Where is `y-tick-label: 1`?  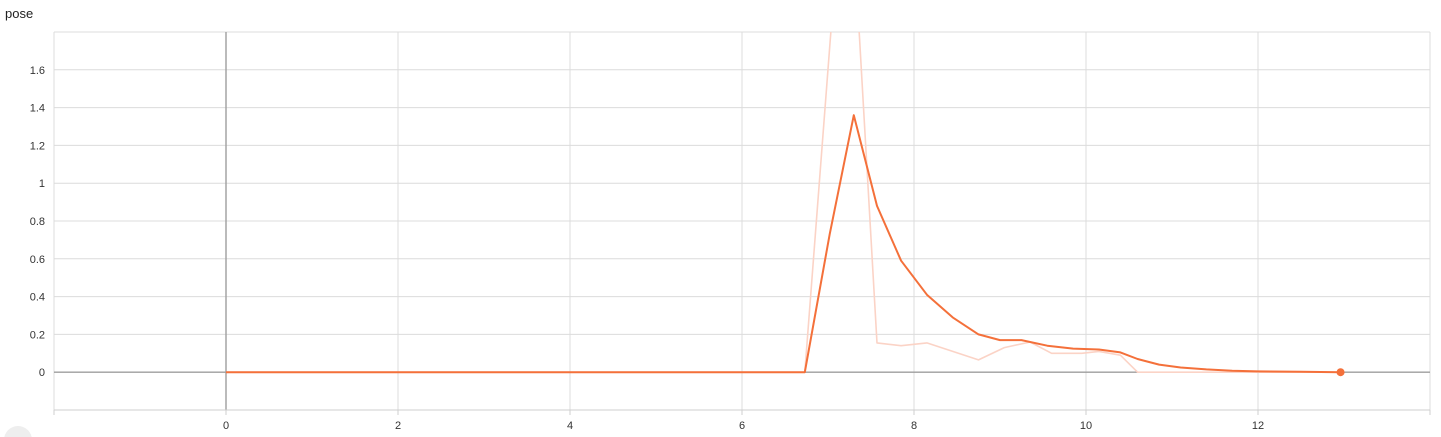 y-tick-label: 1 is located at coordinates (42, 184).